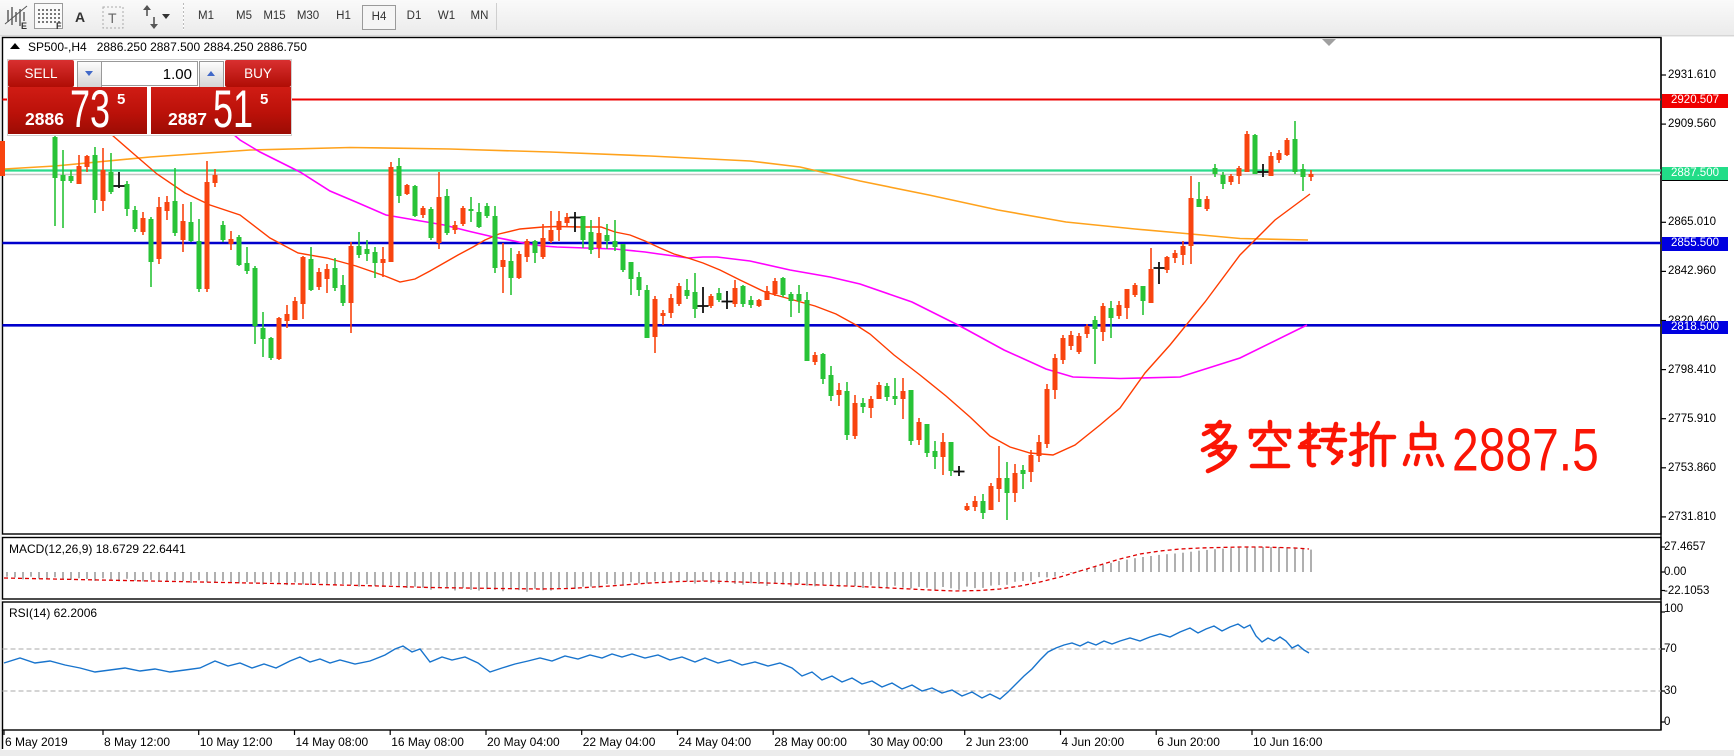 The width and height of the screenshot is (1734, 756). I want to click on svg-text: F, so click(59, 26).